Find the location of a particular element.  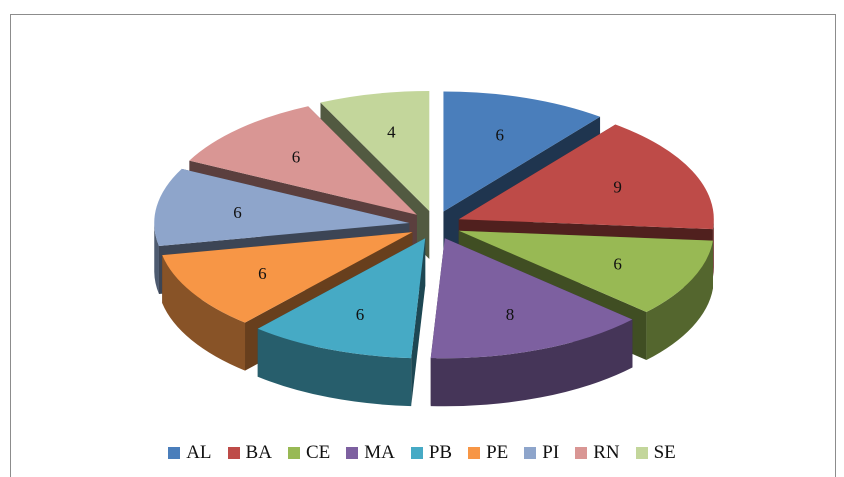

legend-item-pb: PB is located at coordinates (431, 453).